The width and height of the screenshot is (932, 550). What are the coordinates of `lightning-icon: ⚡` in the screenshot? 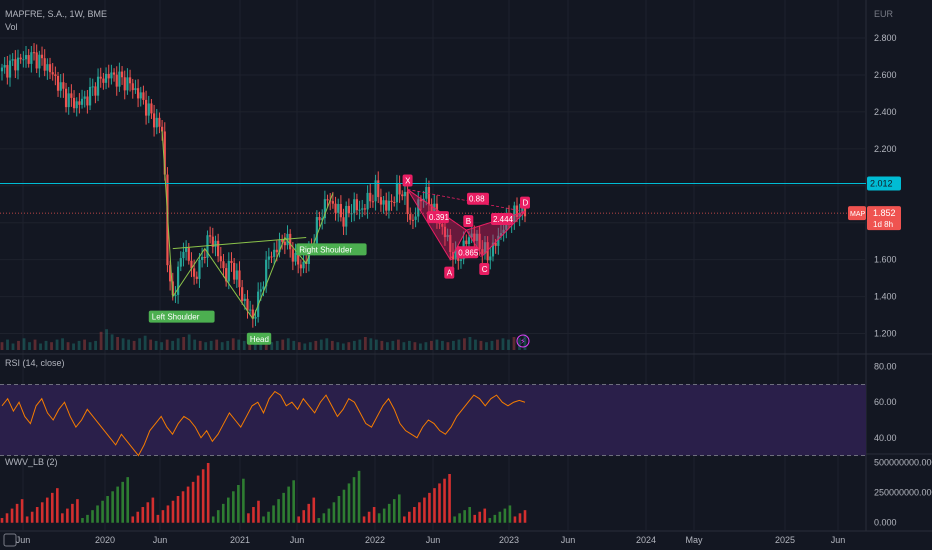 It's located at (523, 341).